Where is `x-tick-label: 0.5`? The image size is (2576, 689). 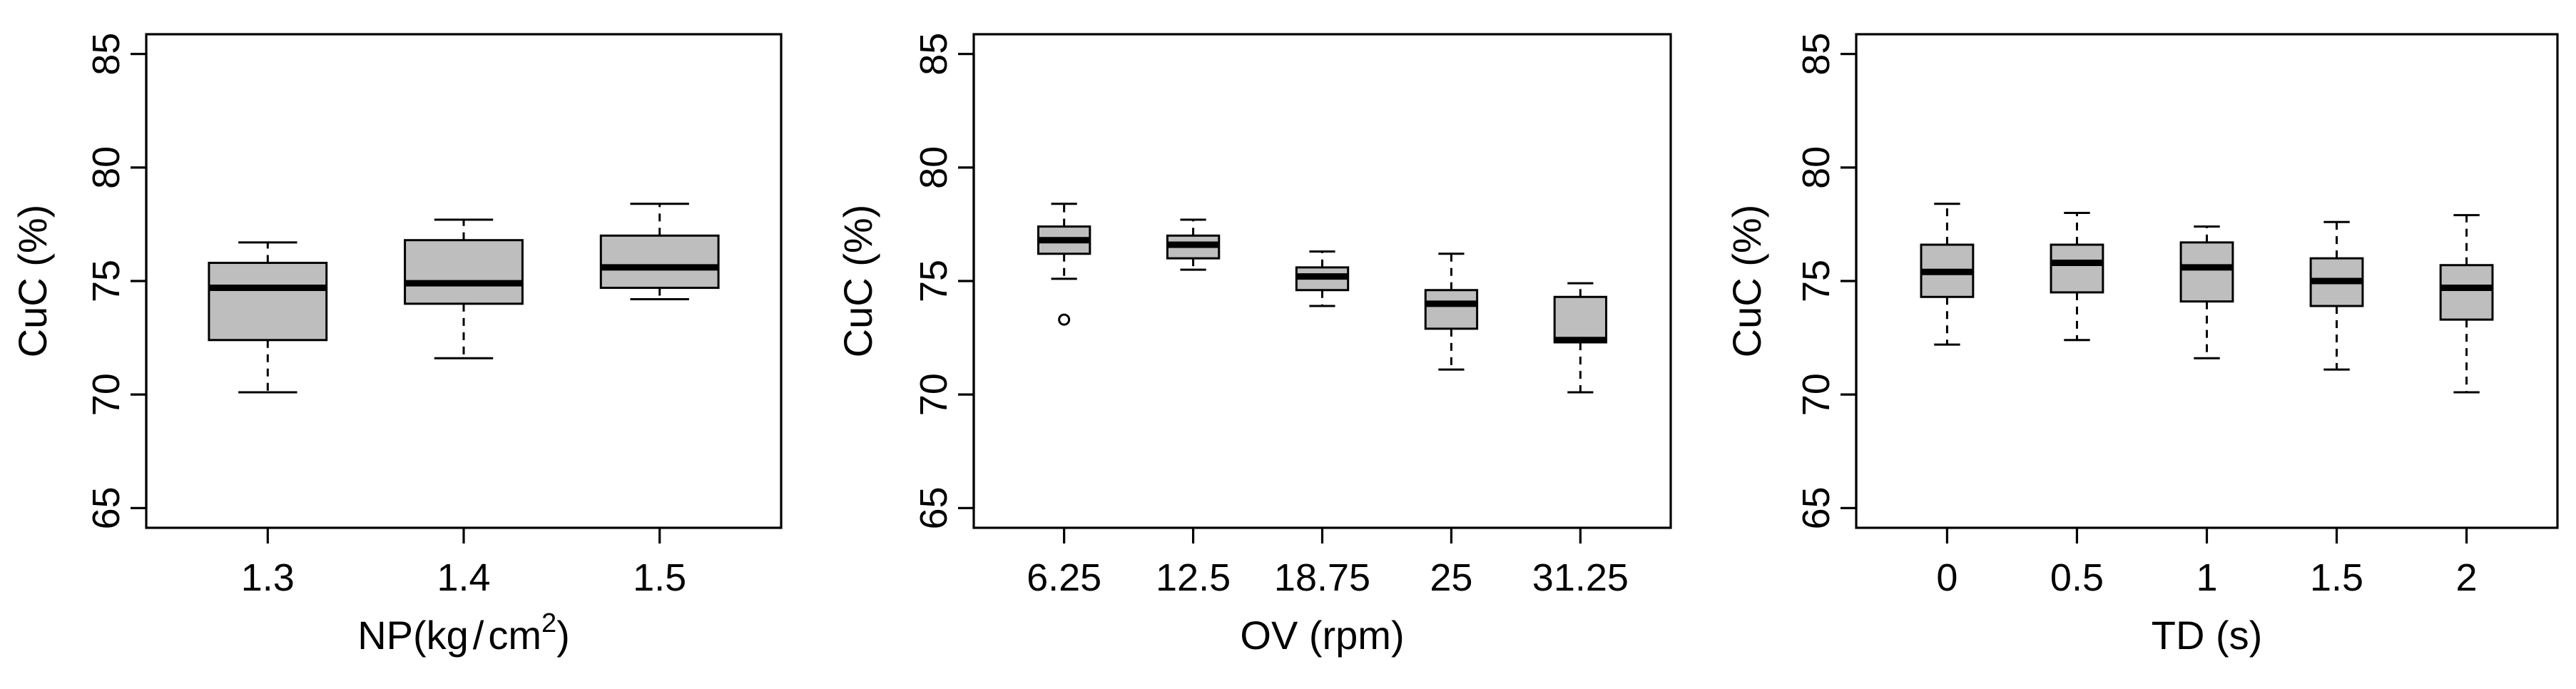
x-tick-label: 0.5 is located at coordinates (2077, 577).